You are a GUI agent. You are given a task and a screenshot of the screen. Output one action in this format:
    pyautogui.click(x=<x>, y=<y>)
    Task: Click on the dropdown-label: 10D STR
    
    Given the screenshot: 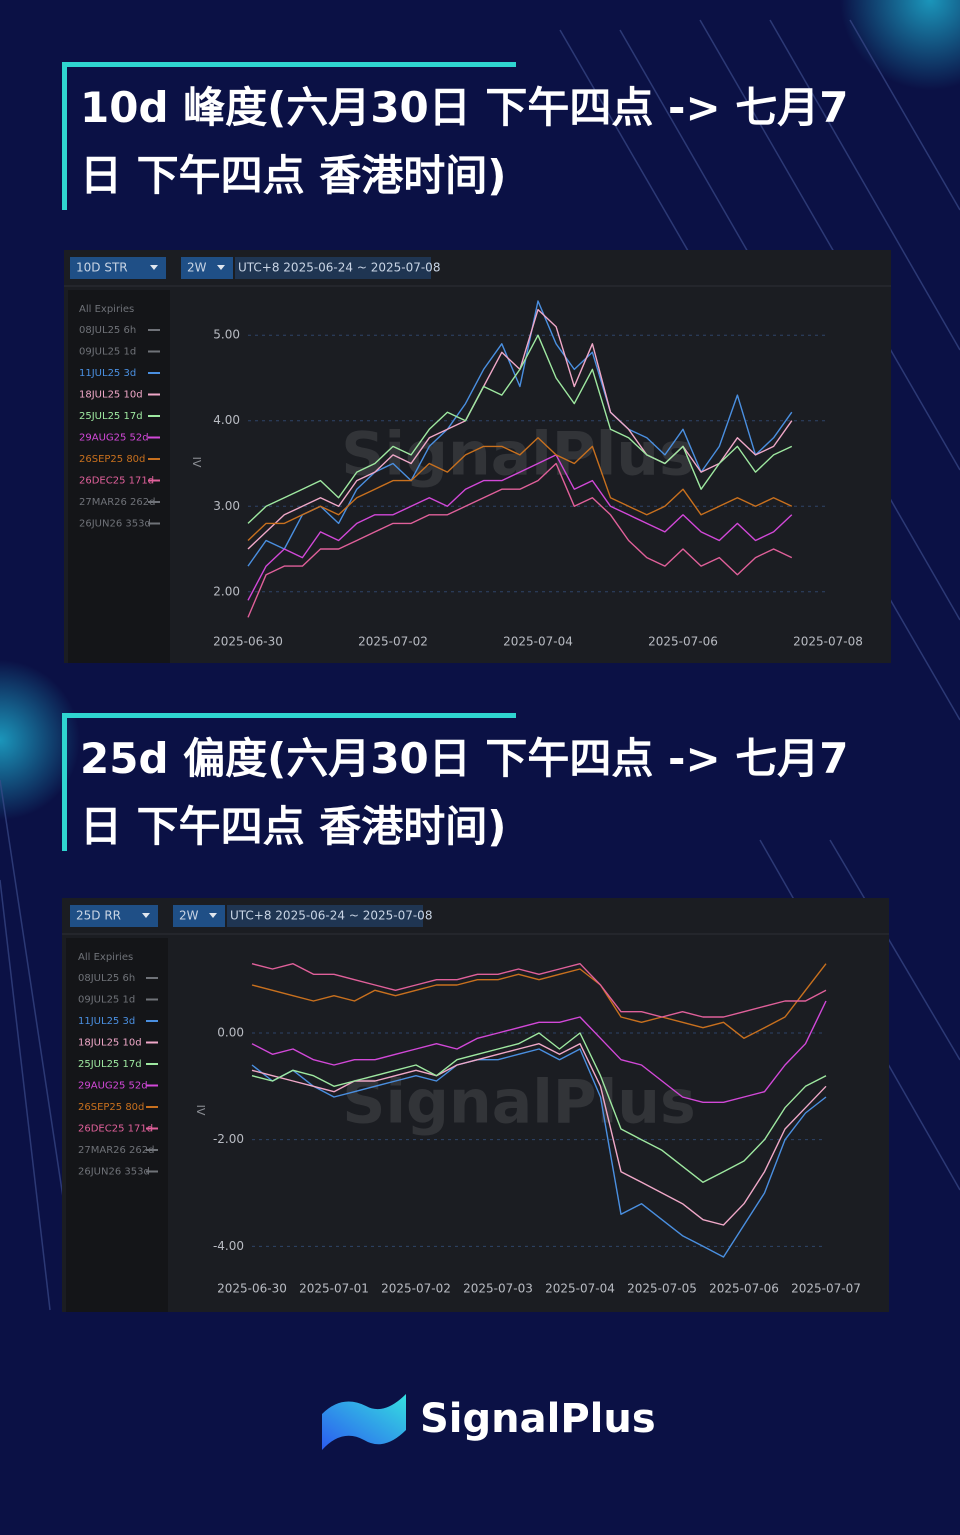 What is the action you would take?
    pyautogui.click(x=102, y=268)
    